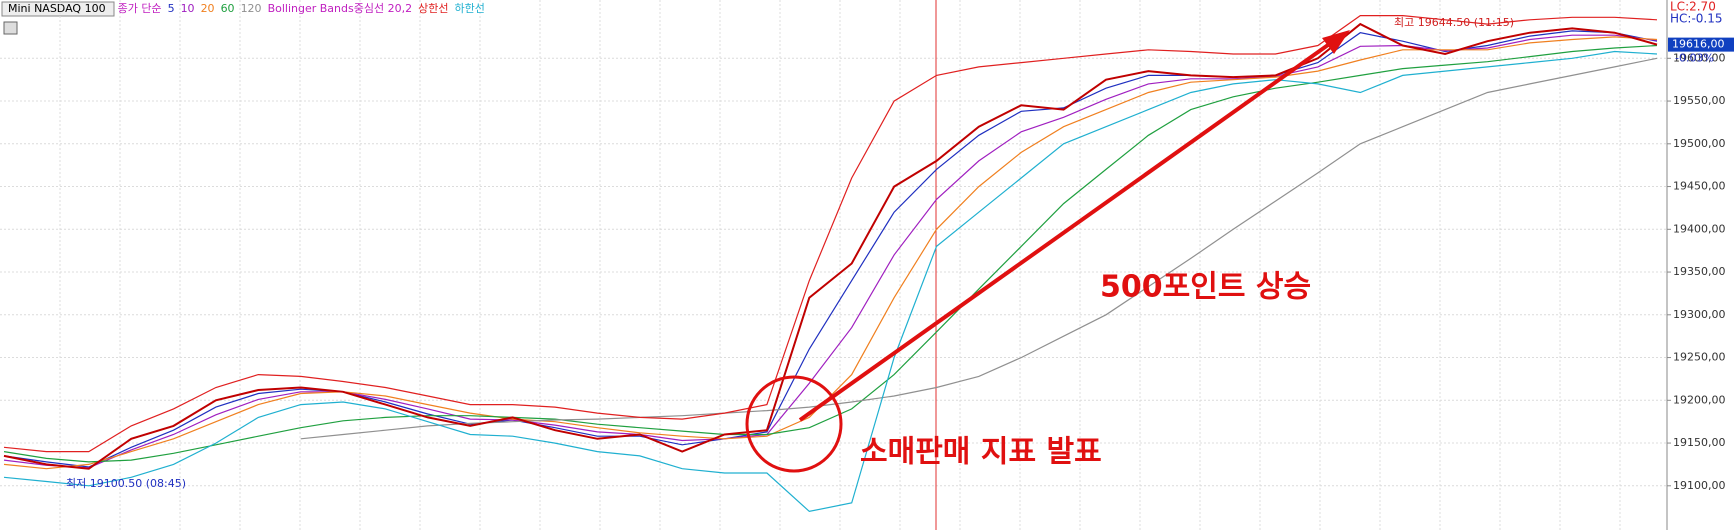  What do you see at coordinates (1696, 19) in the screenshot?
I see `hc-label: HC:-0.15` at bounding box center [1696, 19].